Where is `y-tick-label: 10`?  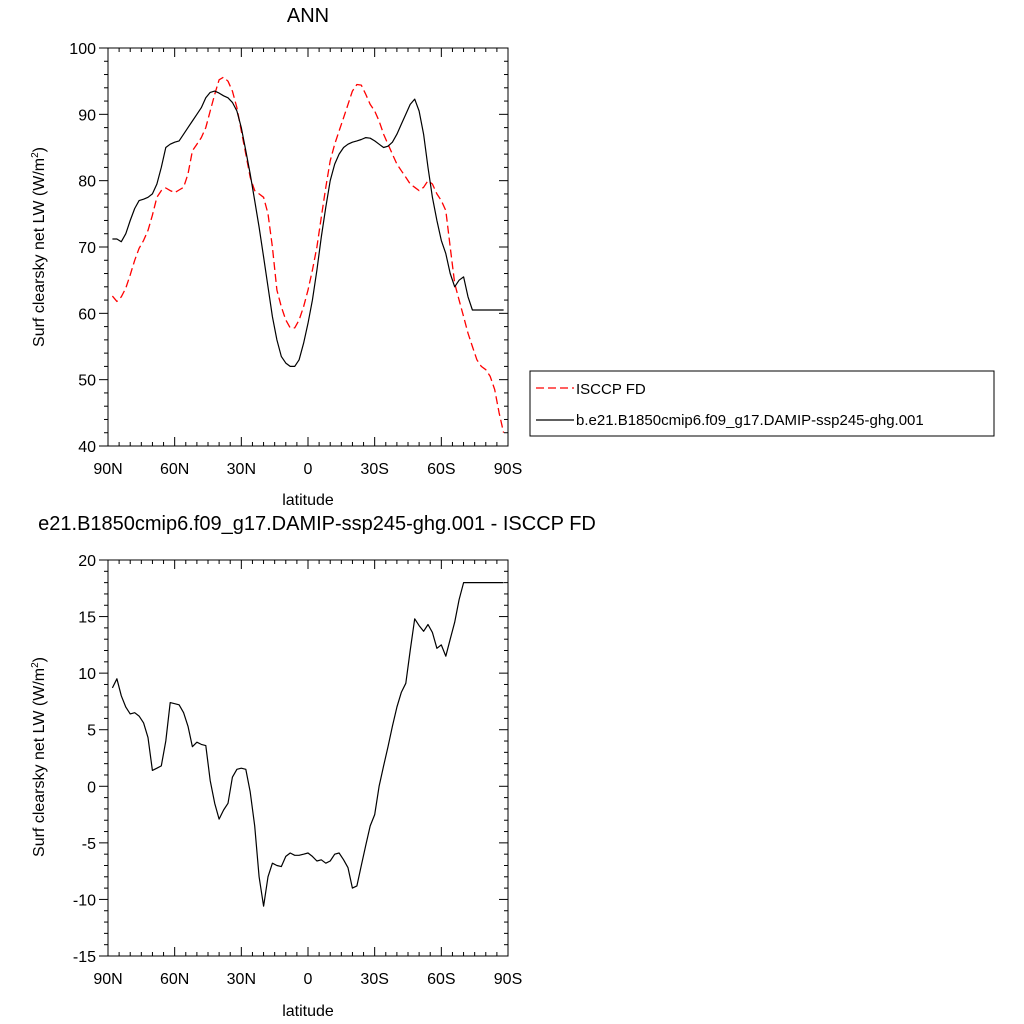 y-tick-label: 10 is located at coordinates (87, 674).